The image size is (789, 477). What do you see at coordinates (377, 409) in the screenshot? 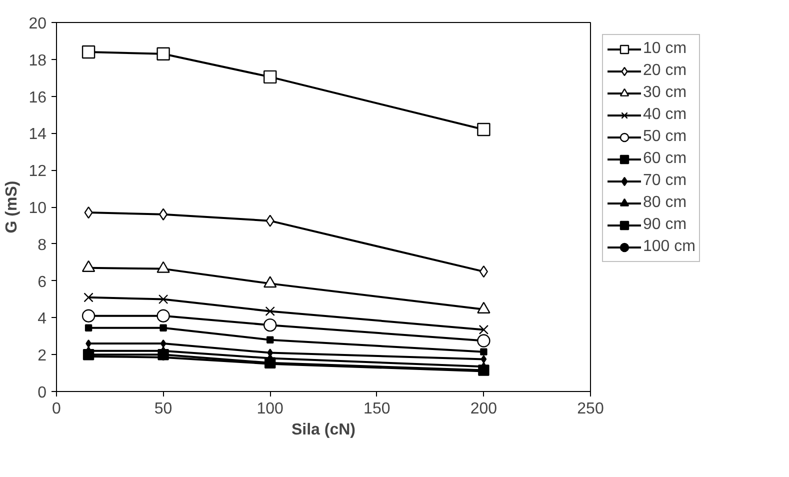
I see `x-tick-label: 150` at bounding box center [377, 409].